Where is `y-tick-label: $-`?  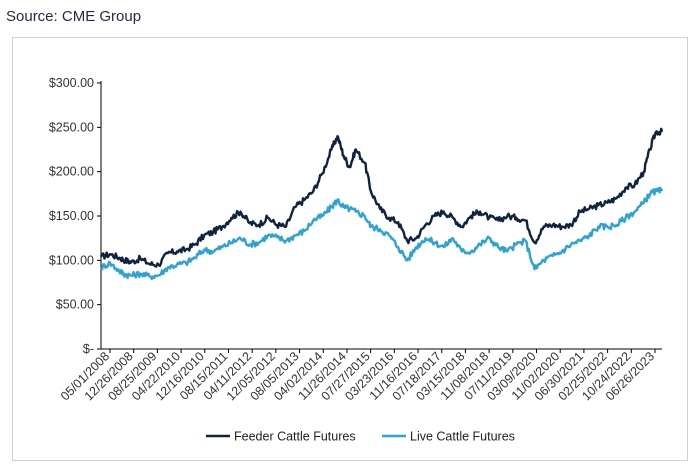
y-tick-label: $- is located at coordinates (88, 349).